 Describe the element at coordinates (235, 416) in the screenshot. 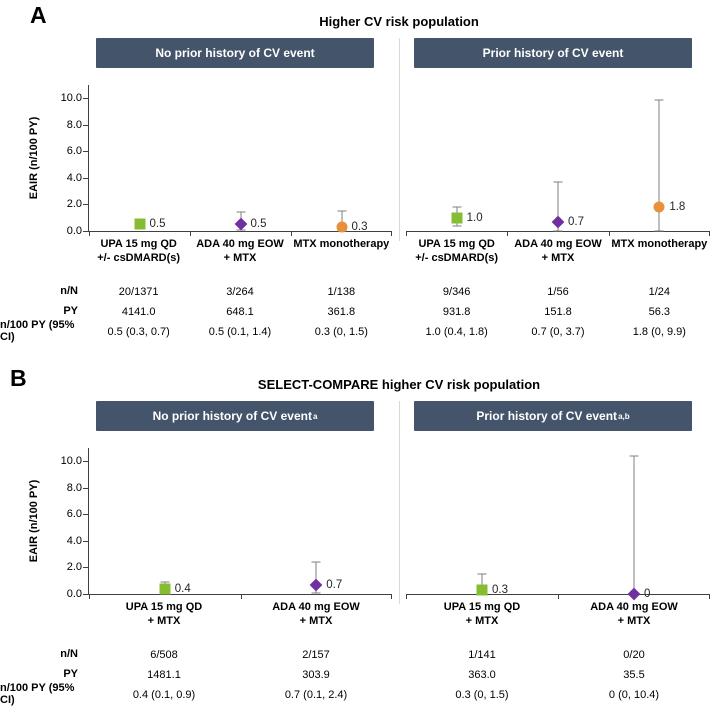

I see `subplot-header: No prior history of CV event a` at that location.